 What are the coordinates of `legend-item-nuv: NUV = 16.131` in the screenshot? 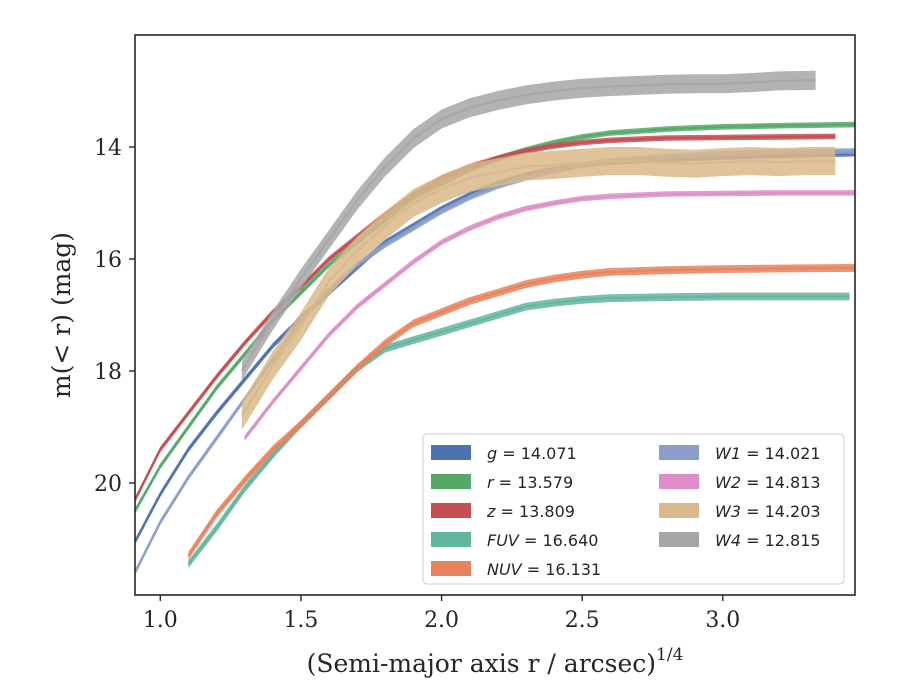 It's located at (516, 569).